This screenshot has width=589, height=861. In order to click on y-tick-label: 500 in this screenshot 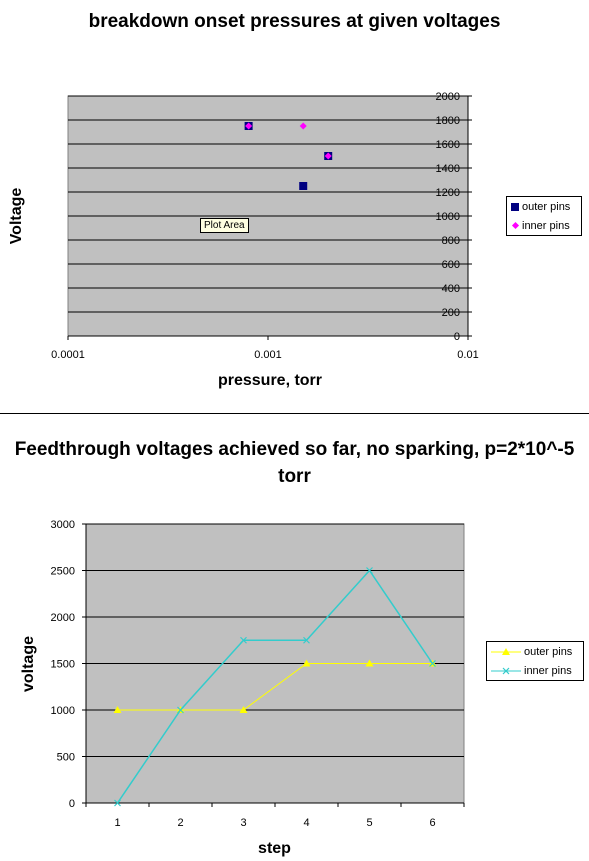, I will do `click(66, 758)`.